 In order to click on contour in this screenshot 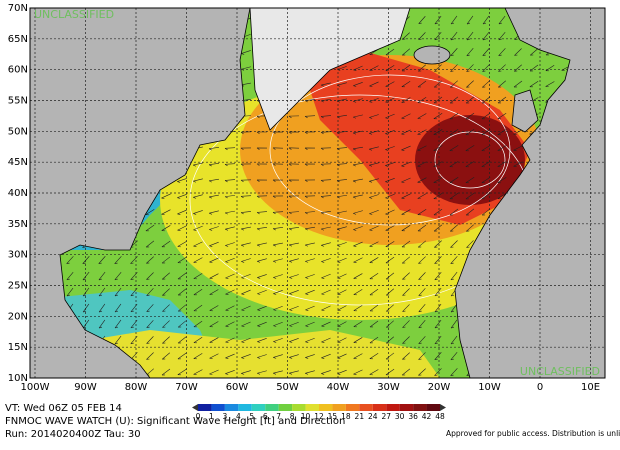, I will do `click(390, 150)`.